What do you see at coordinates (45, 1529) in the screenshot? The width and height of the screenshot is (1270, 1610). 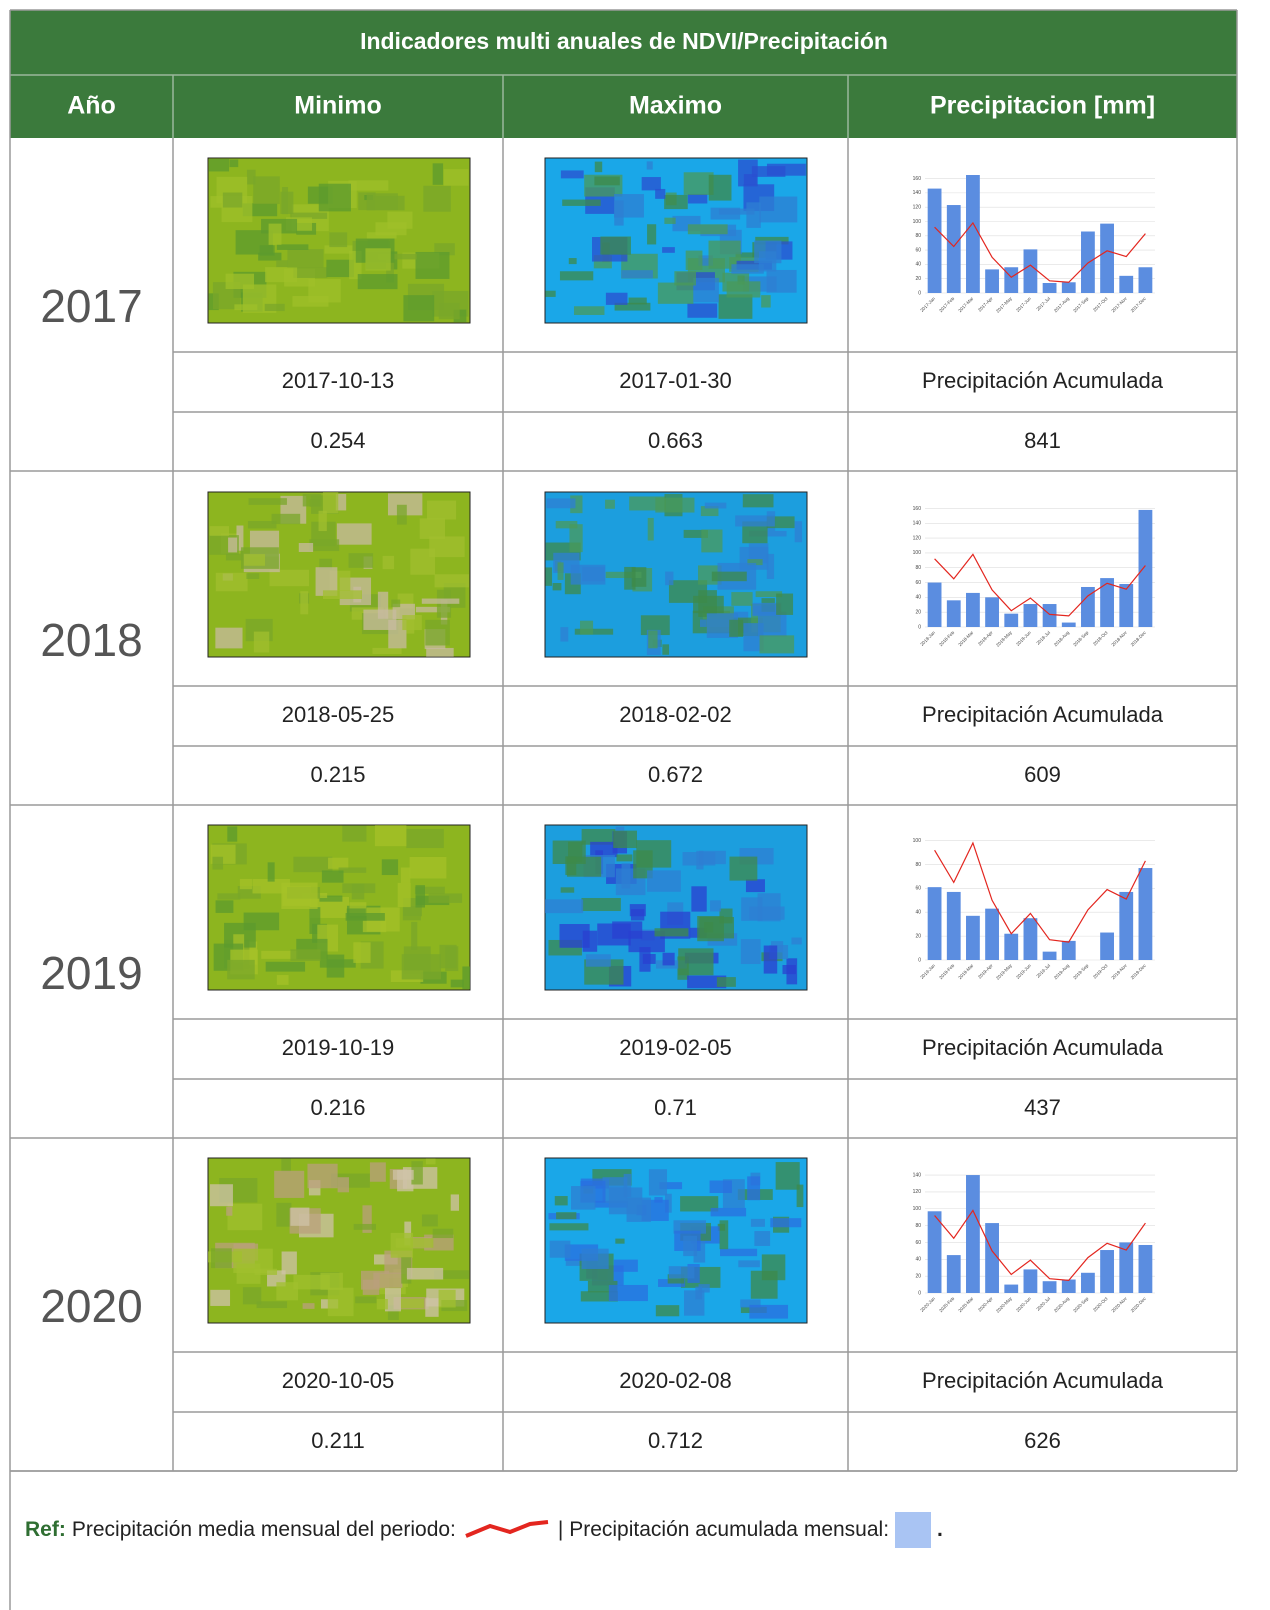 I see `ref-label: Ref:` at bounding box center [45, 1529].